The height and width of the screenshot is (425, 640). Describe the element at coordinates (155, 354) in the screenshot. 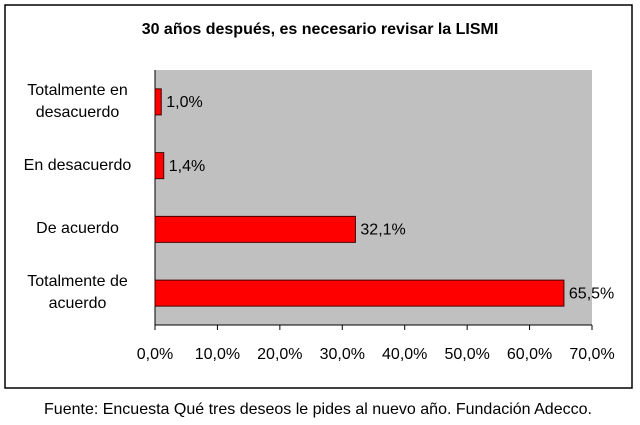

I see `x-tick-label: 0,0%` at that location.